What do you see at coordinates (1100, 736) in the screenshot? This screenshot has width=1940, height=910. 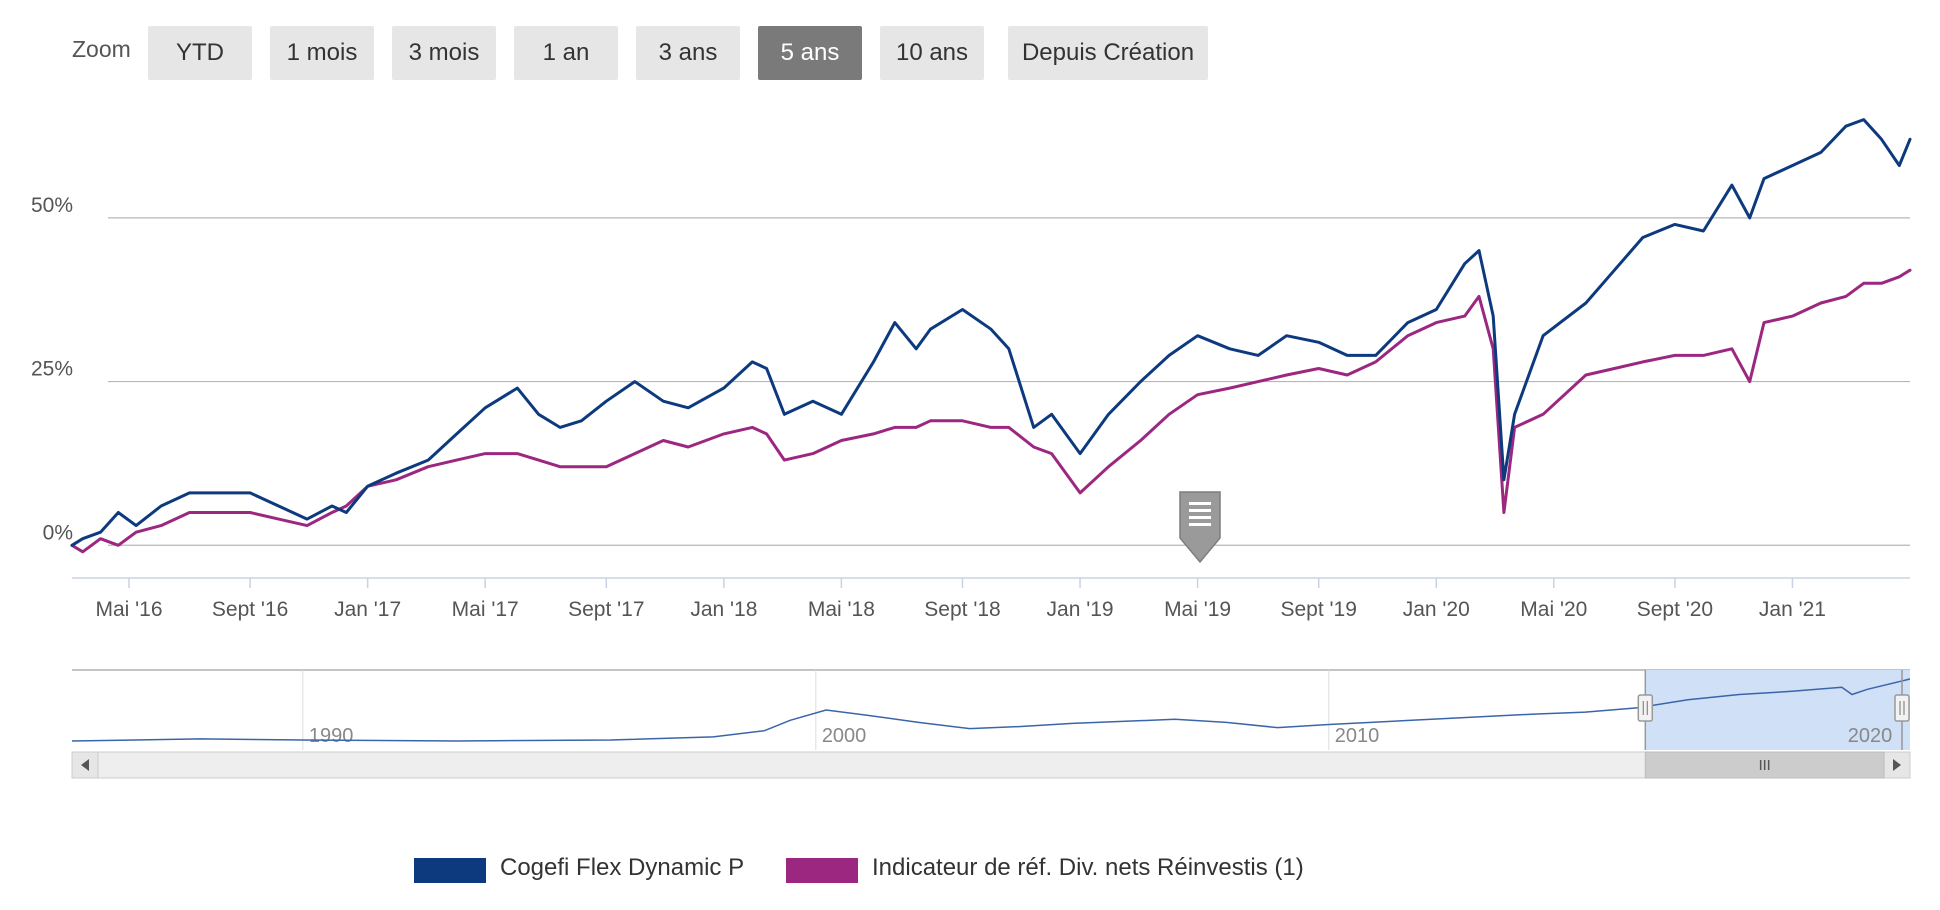 I see `navigator-labels: 1990 2000 2010 2020` at bounding box center [1100, 736].